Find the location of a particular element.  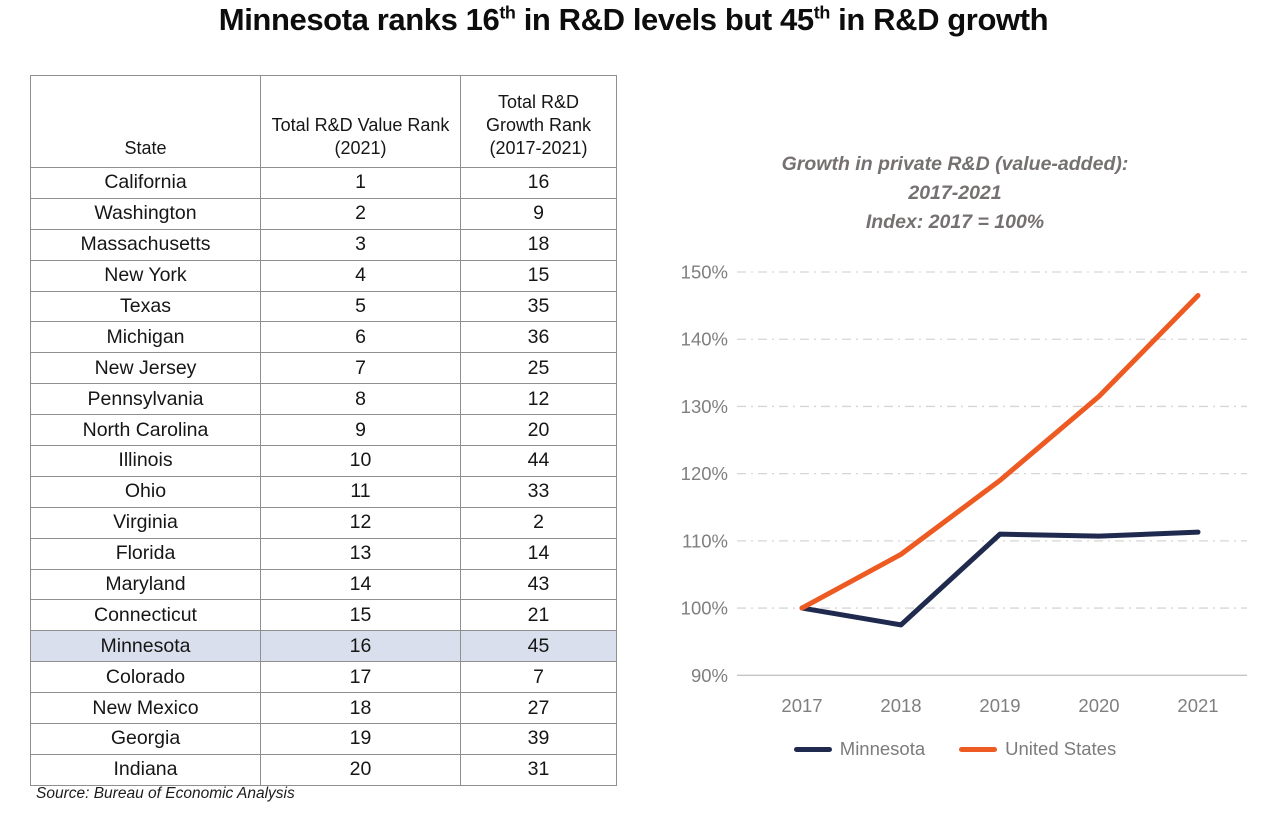

table-row: Texas 5 35 is located at coordinates (323, 306).